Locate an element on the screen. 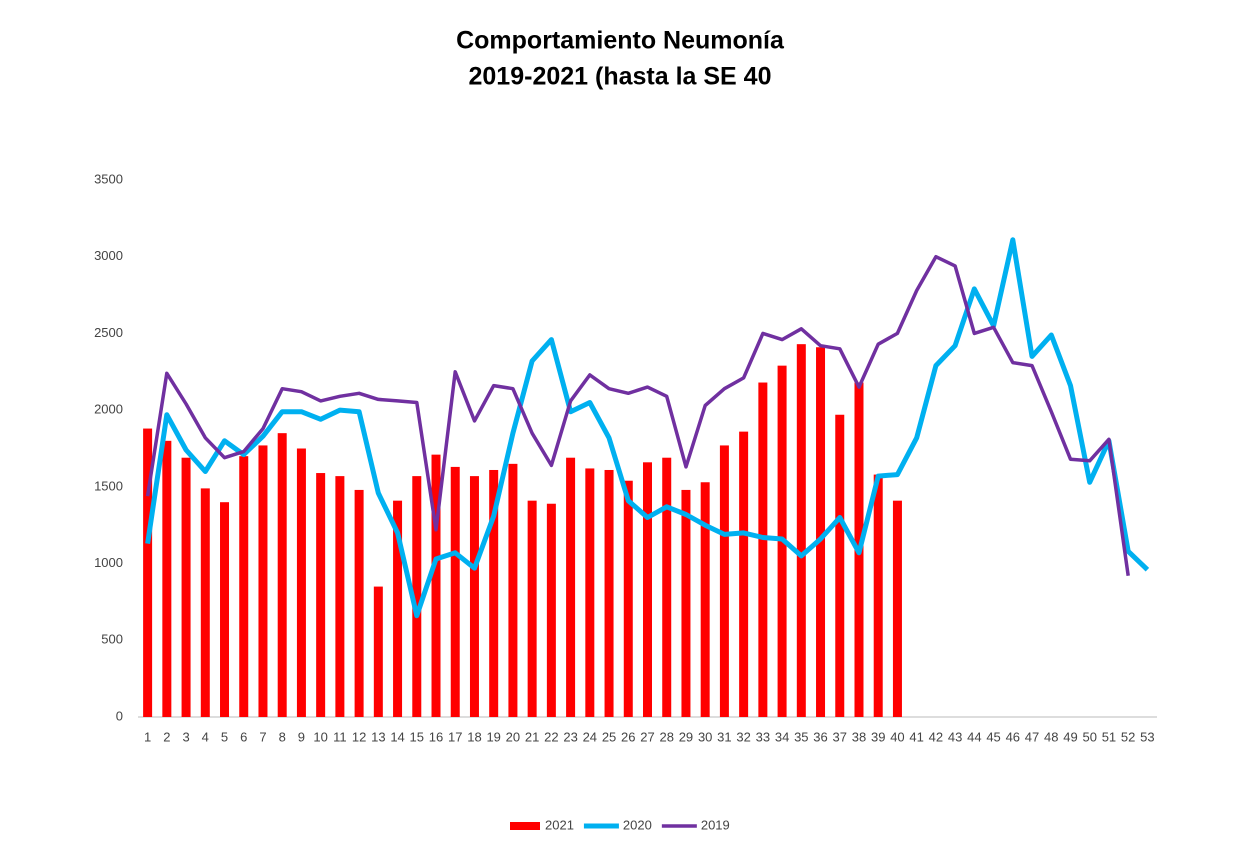 The image size is (1260, 845). y-tick-label: 2000 is located at coordinates (108, 409).